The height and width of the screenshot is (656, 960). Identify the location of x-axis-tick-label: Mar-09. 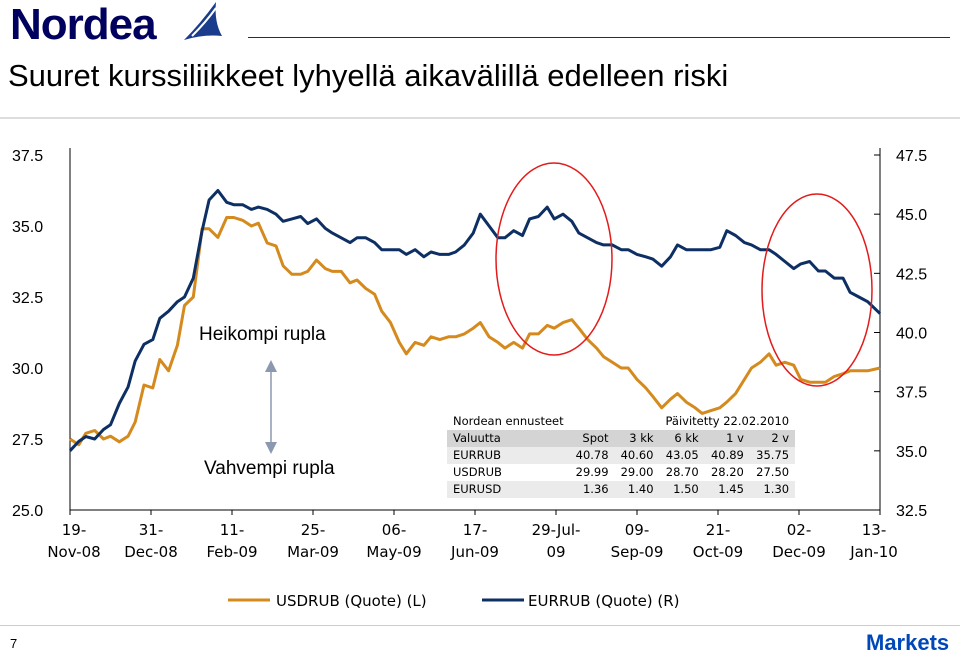
(313, 552).